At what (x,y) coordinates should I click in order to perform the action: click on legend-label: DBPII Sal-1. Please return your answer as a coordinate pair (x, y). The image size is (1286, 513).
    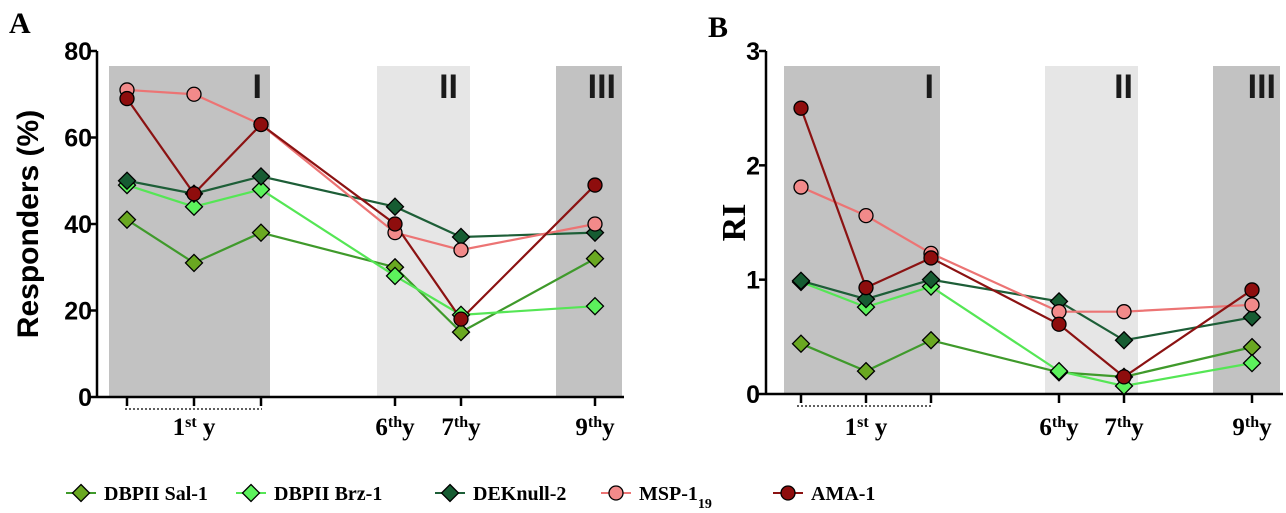
    Looking at the image, I should click on (156, 494).